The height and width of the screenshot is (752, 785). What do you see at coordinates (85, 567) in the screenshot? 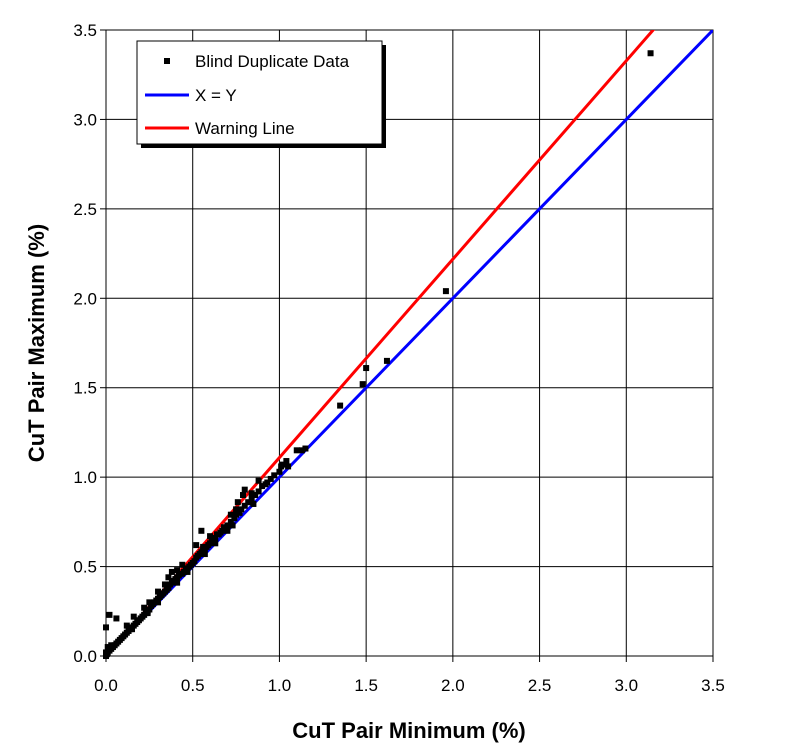
I see `y-tick-label: 0.5` at bounding box center [85, 567].